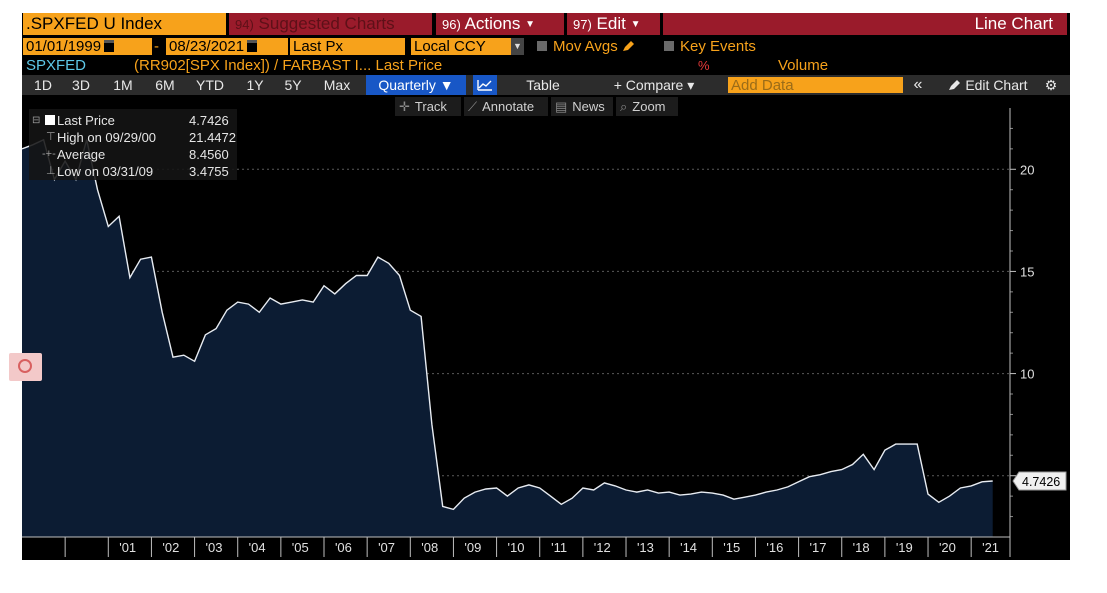  I want to click on collapse-icon: «, so click(918, 84).